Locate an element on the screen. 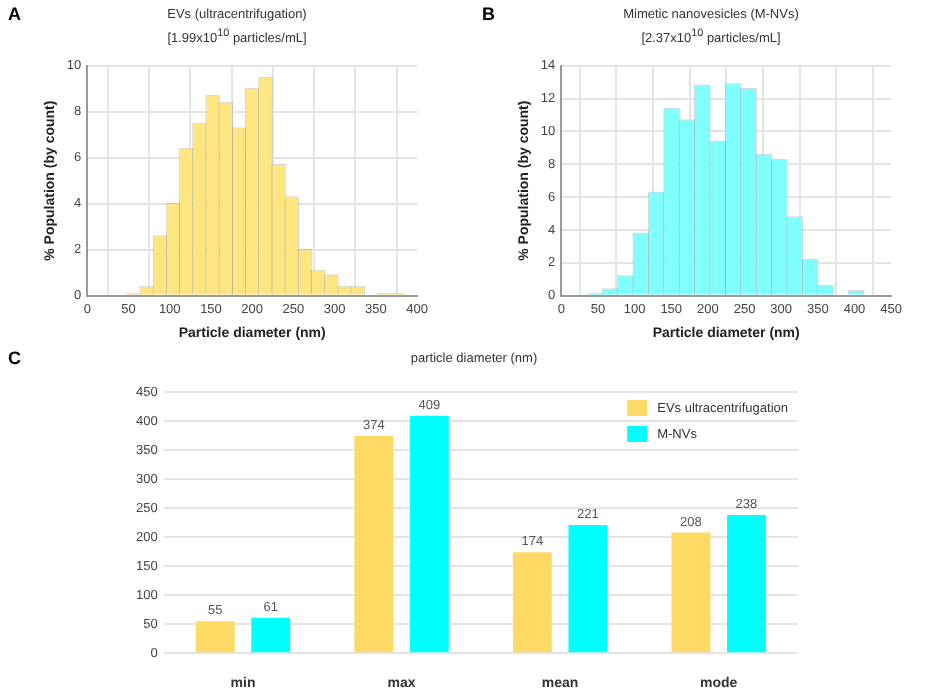 This screenshot has height=698, width=948. text: A is located at coordinates (14, 14).